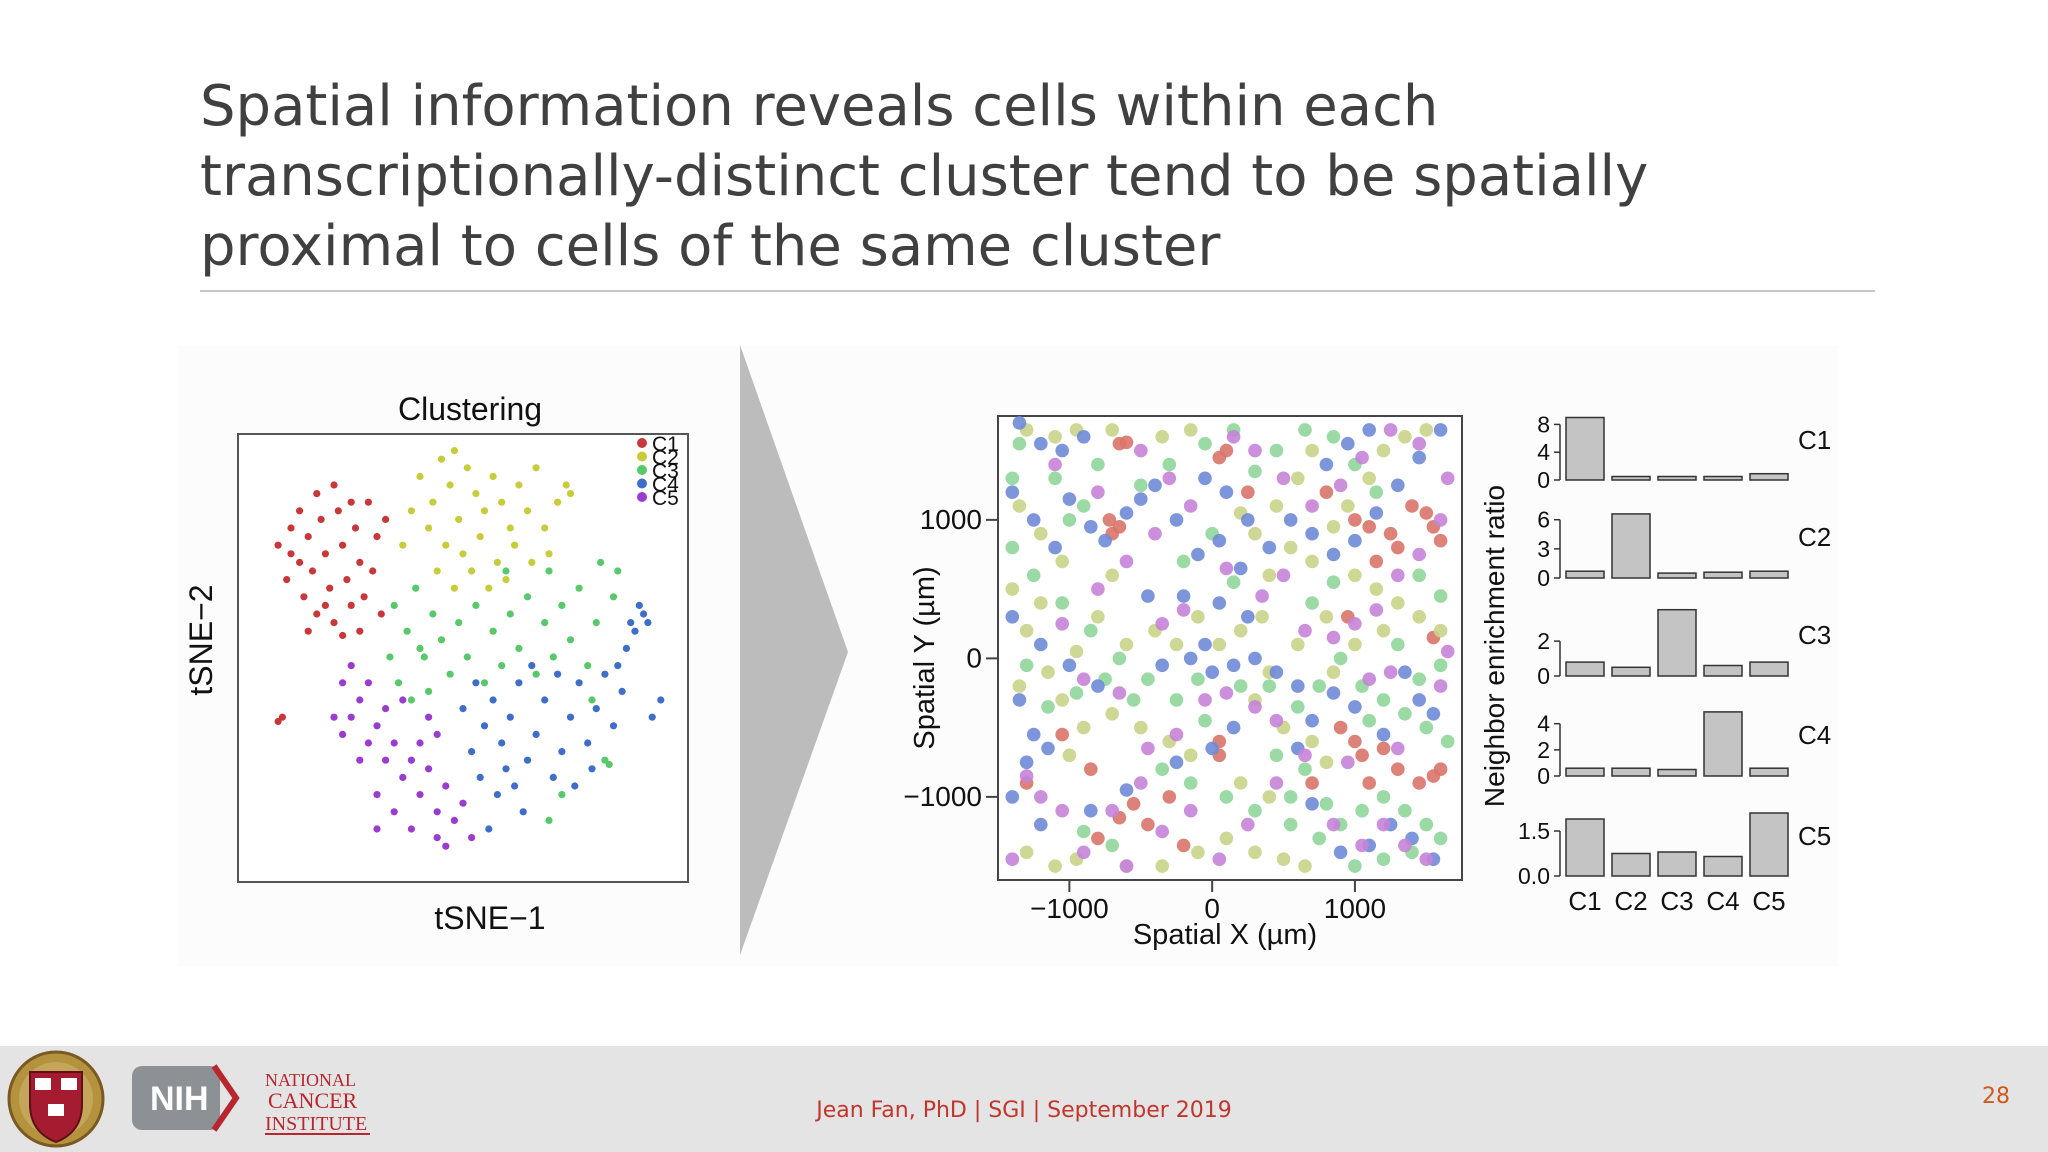 The width and height of the screenshot is (2048, 1152). Describe the element at coordinates (1585, 772) in the screenshot. I see `enrichment-bar-c4-c1` at that location.